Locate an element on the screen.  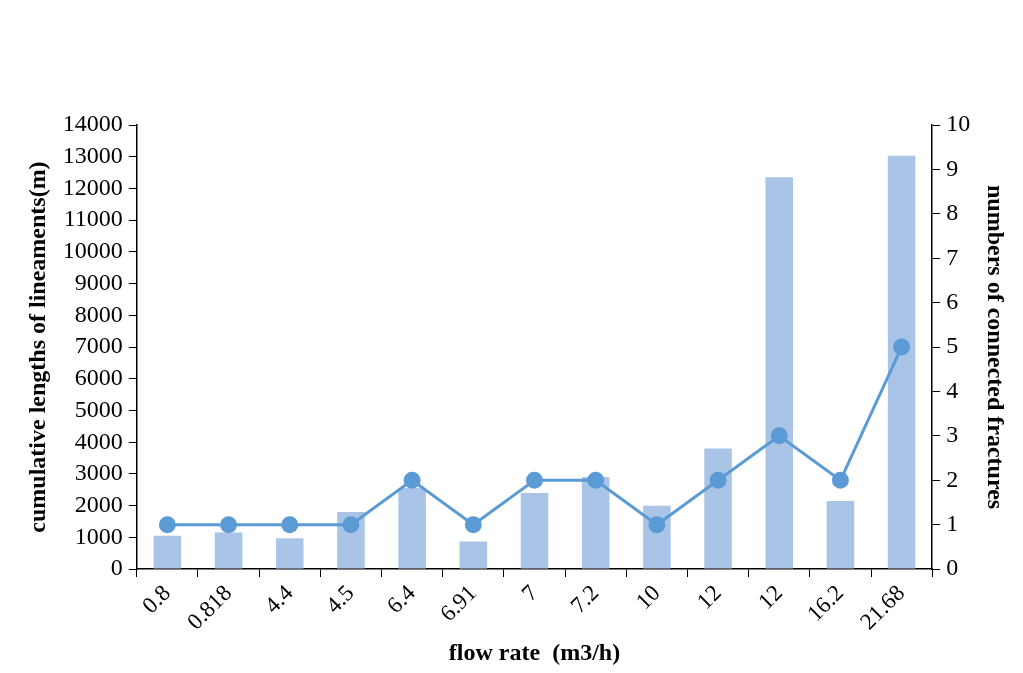
x-tick-label: 7.2 is located at coordinates (584, 598).